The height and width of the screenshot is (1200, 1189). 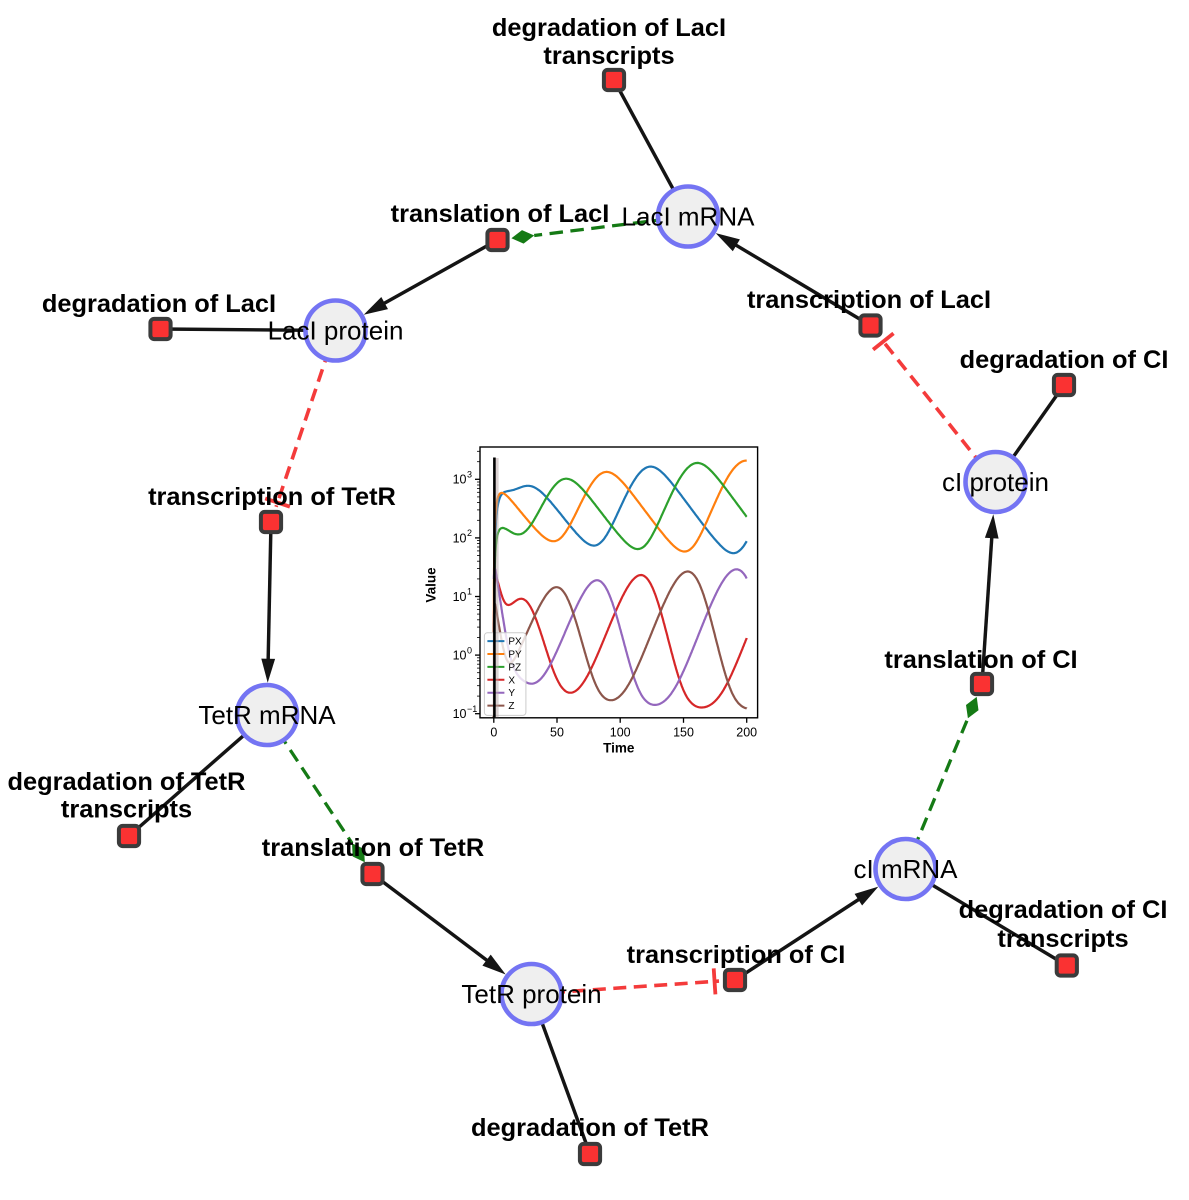 What do you see at coordinates (431, 585) in the screenshot?
I see `svg-text: Value` at bounding box center [431, 585].